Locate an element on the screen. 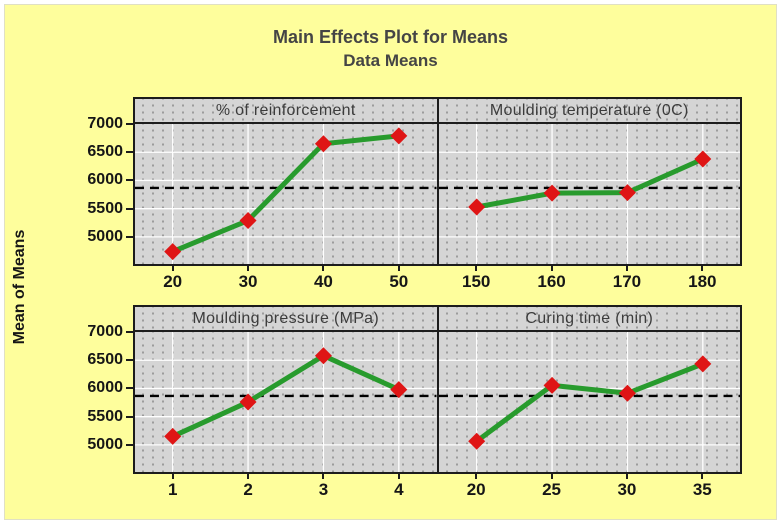  panel-header: % of reinforcement is located at coordinates (286, 111).